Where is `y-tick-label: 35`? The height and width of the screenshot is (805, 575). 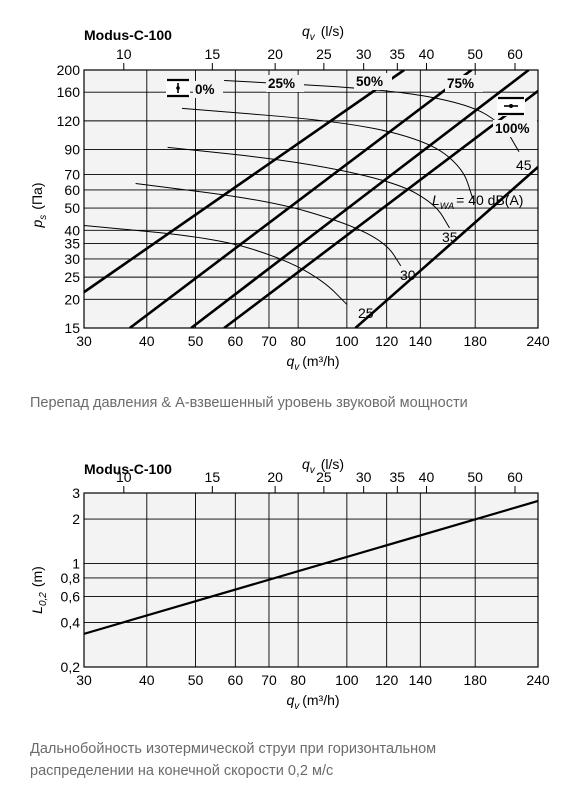 y-tick-label: 35 is located at coordinates (72, 244).